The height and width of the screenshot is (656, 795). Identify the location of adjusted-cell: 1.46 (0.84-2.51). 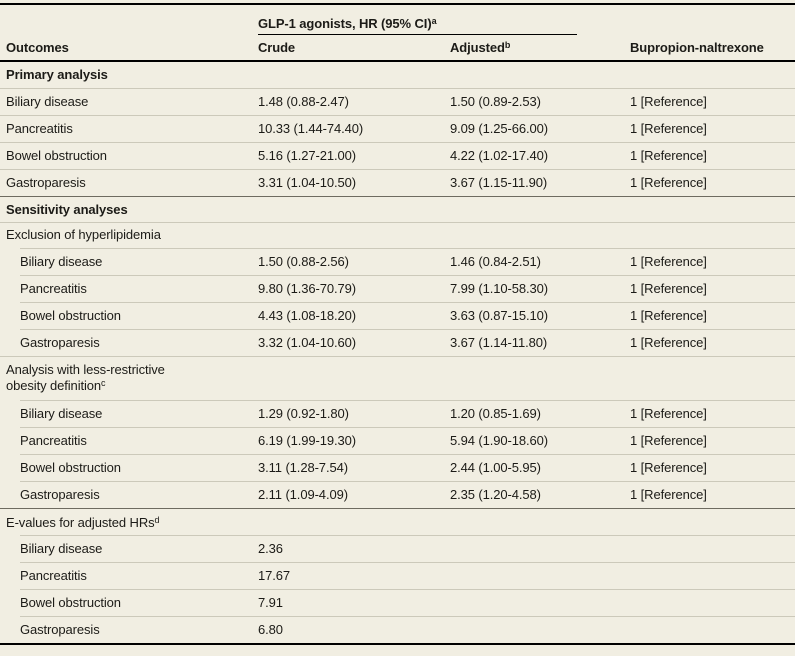
(495, 261).